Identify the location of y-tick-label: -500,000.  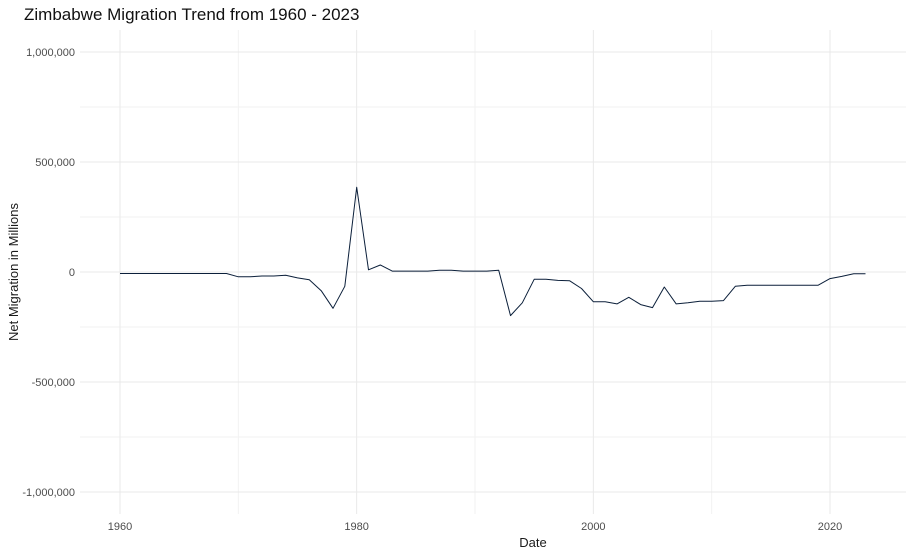
(53, 383).